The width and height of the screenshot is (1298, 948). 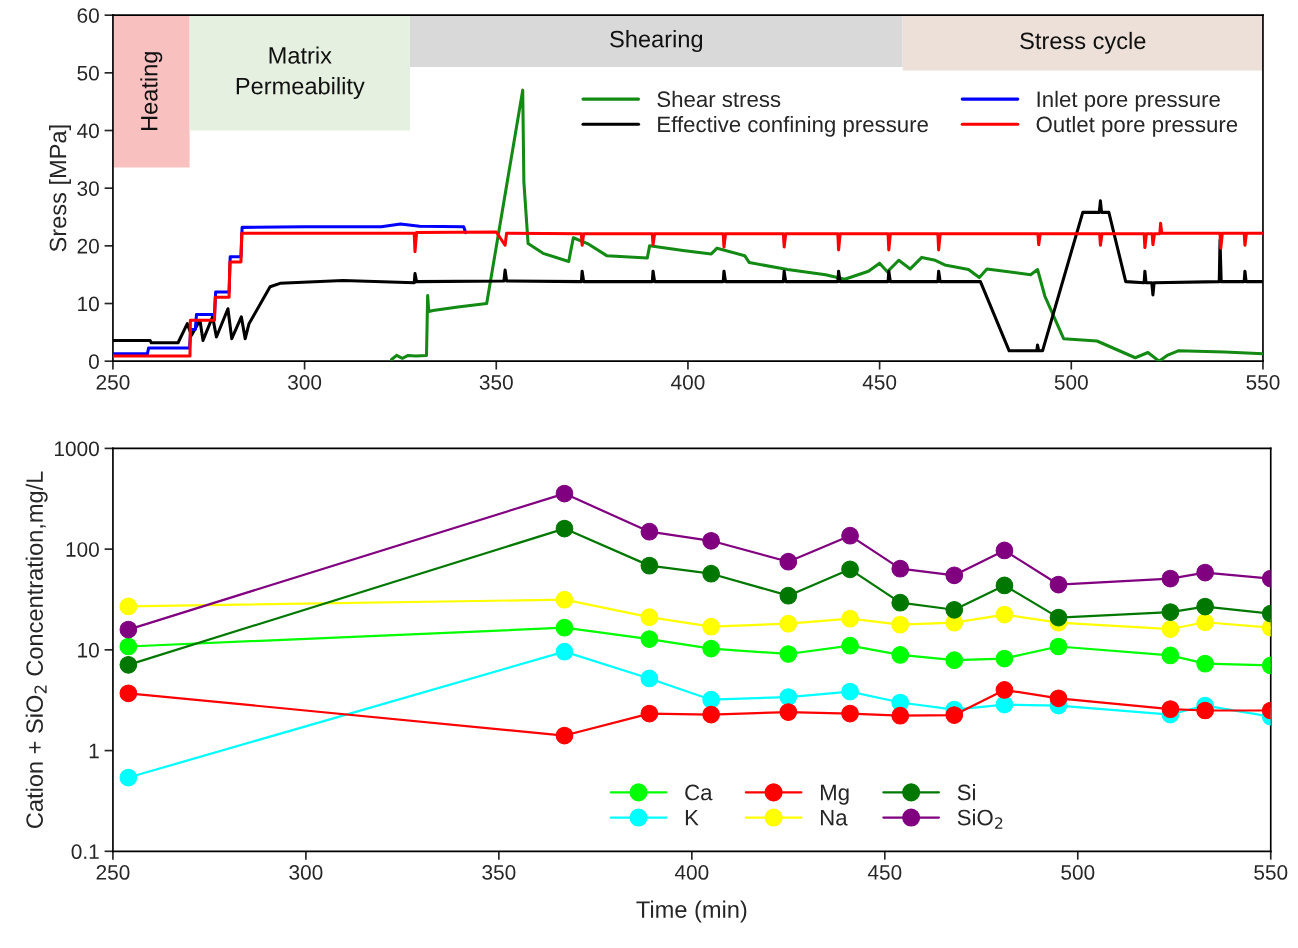 What do you see at coordinates (151, 91) in the screenshot?
I see `band-label: Heating` at bounding box center [151, 91].